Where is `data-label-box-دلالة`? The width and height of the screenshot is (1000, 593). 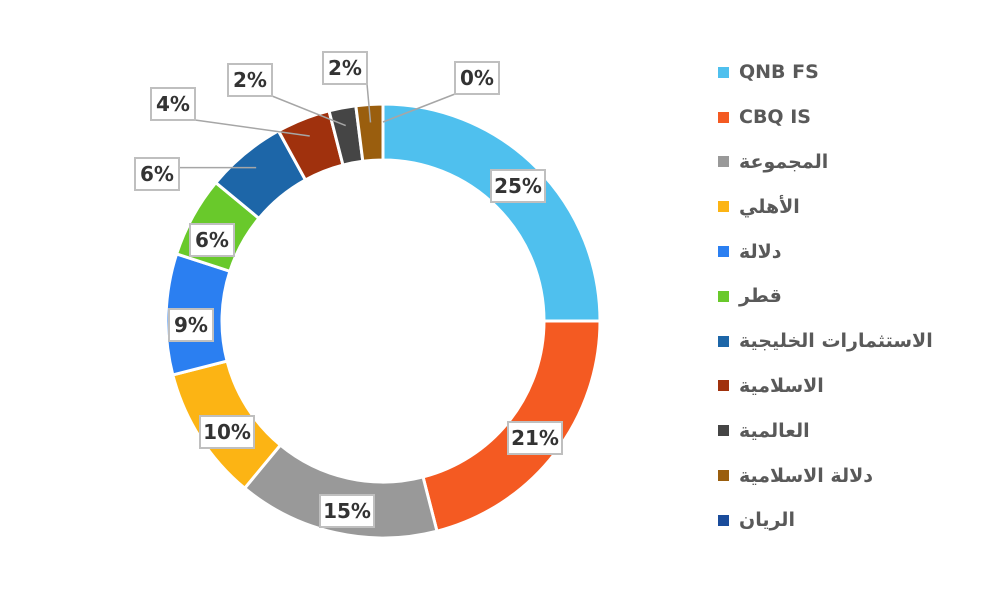
data-label-box-دلالة is located at coordinates (191, 325).